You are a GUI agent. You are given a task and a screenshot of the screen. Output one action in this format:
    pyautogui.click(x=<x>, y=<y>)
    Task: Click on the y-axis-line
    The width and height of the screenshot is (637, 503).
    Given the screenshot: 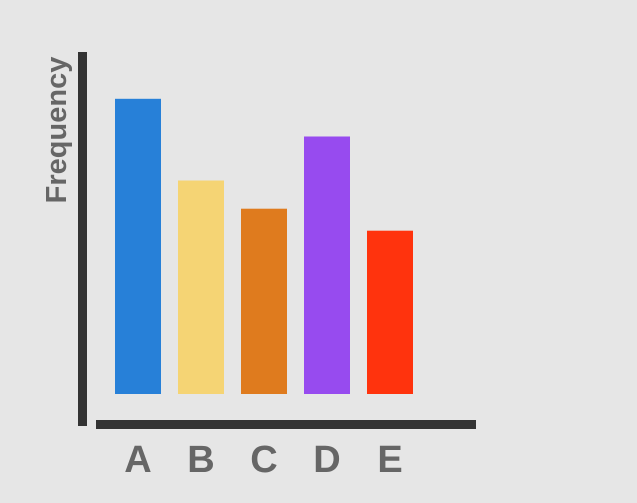 What is the action you would take?
    pyautogui.click(x=82, y=239)
    